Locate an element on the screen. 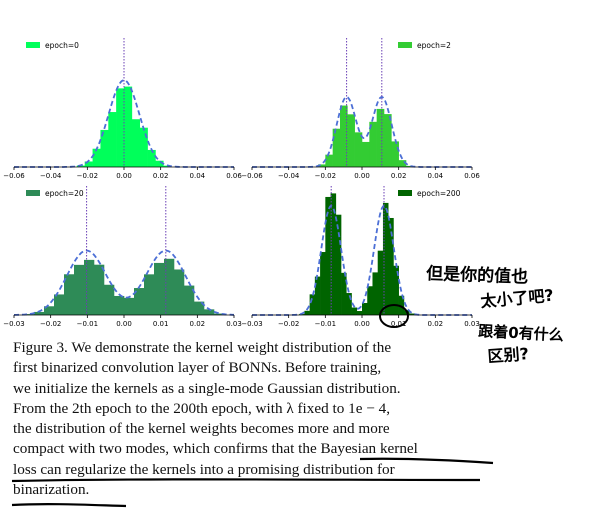 This screenshot has width=591, height=519. histogram-panel-epoch-20: −0.03 −0.02 −0.01 0.00 0.01 0.02 0.03 epoch=20 is located at coordinates (122, 257).